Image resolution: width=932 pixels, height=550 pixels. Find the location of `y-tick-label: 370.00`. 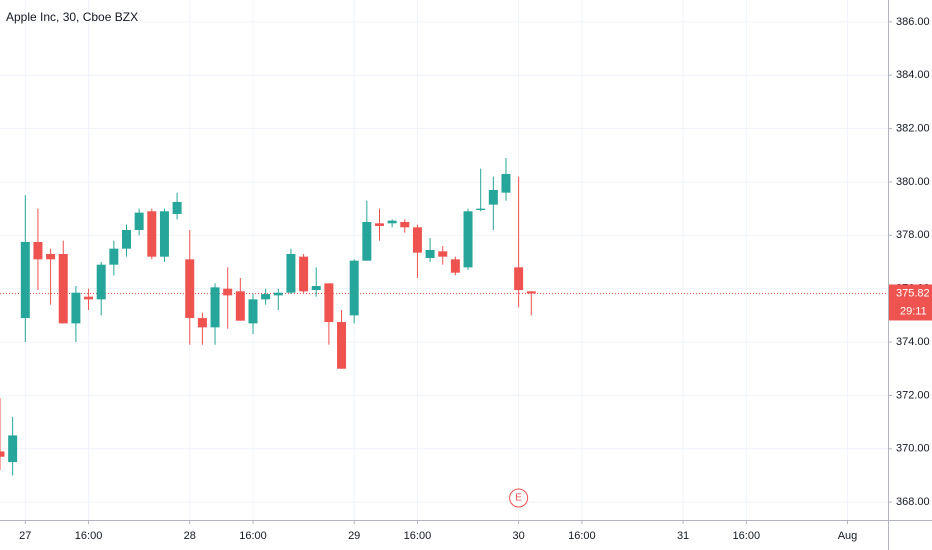

y-tick-label: 370.00 is located at coordinates (913, 449).